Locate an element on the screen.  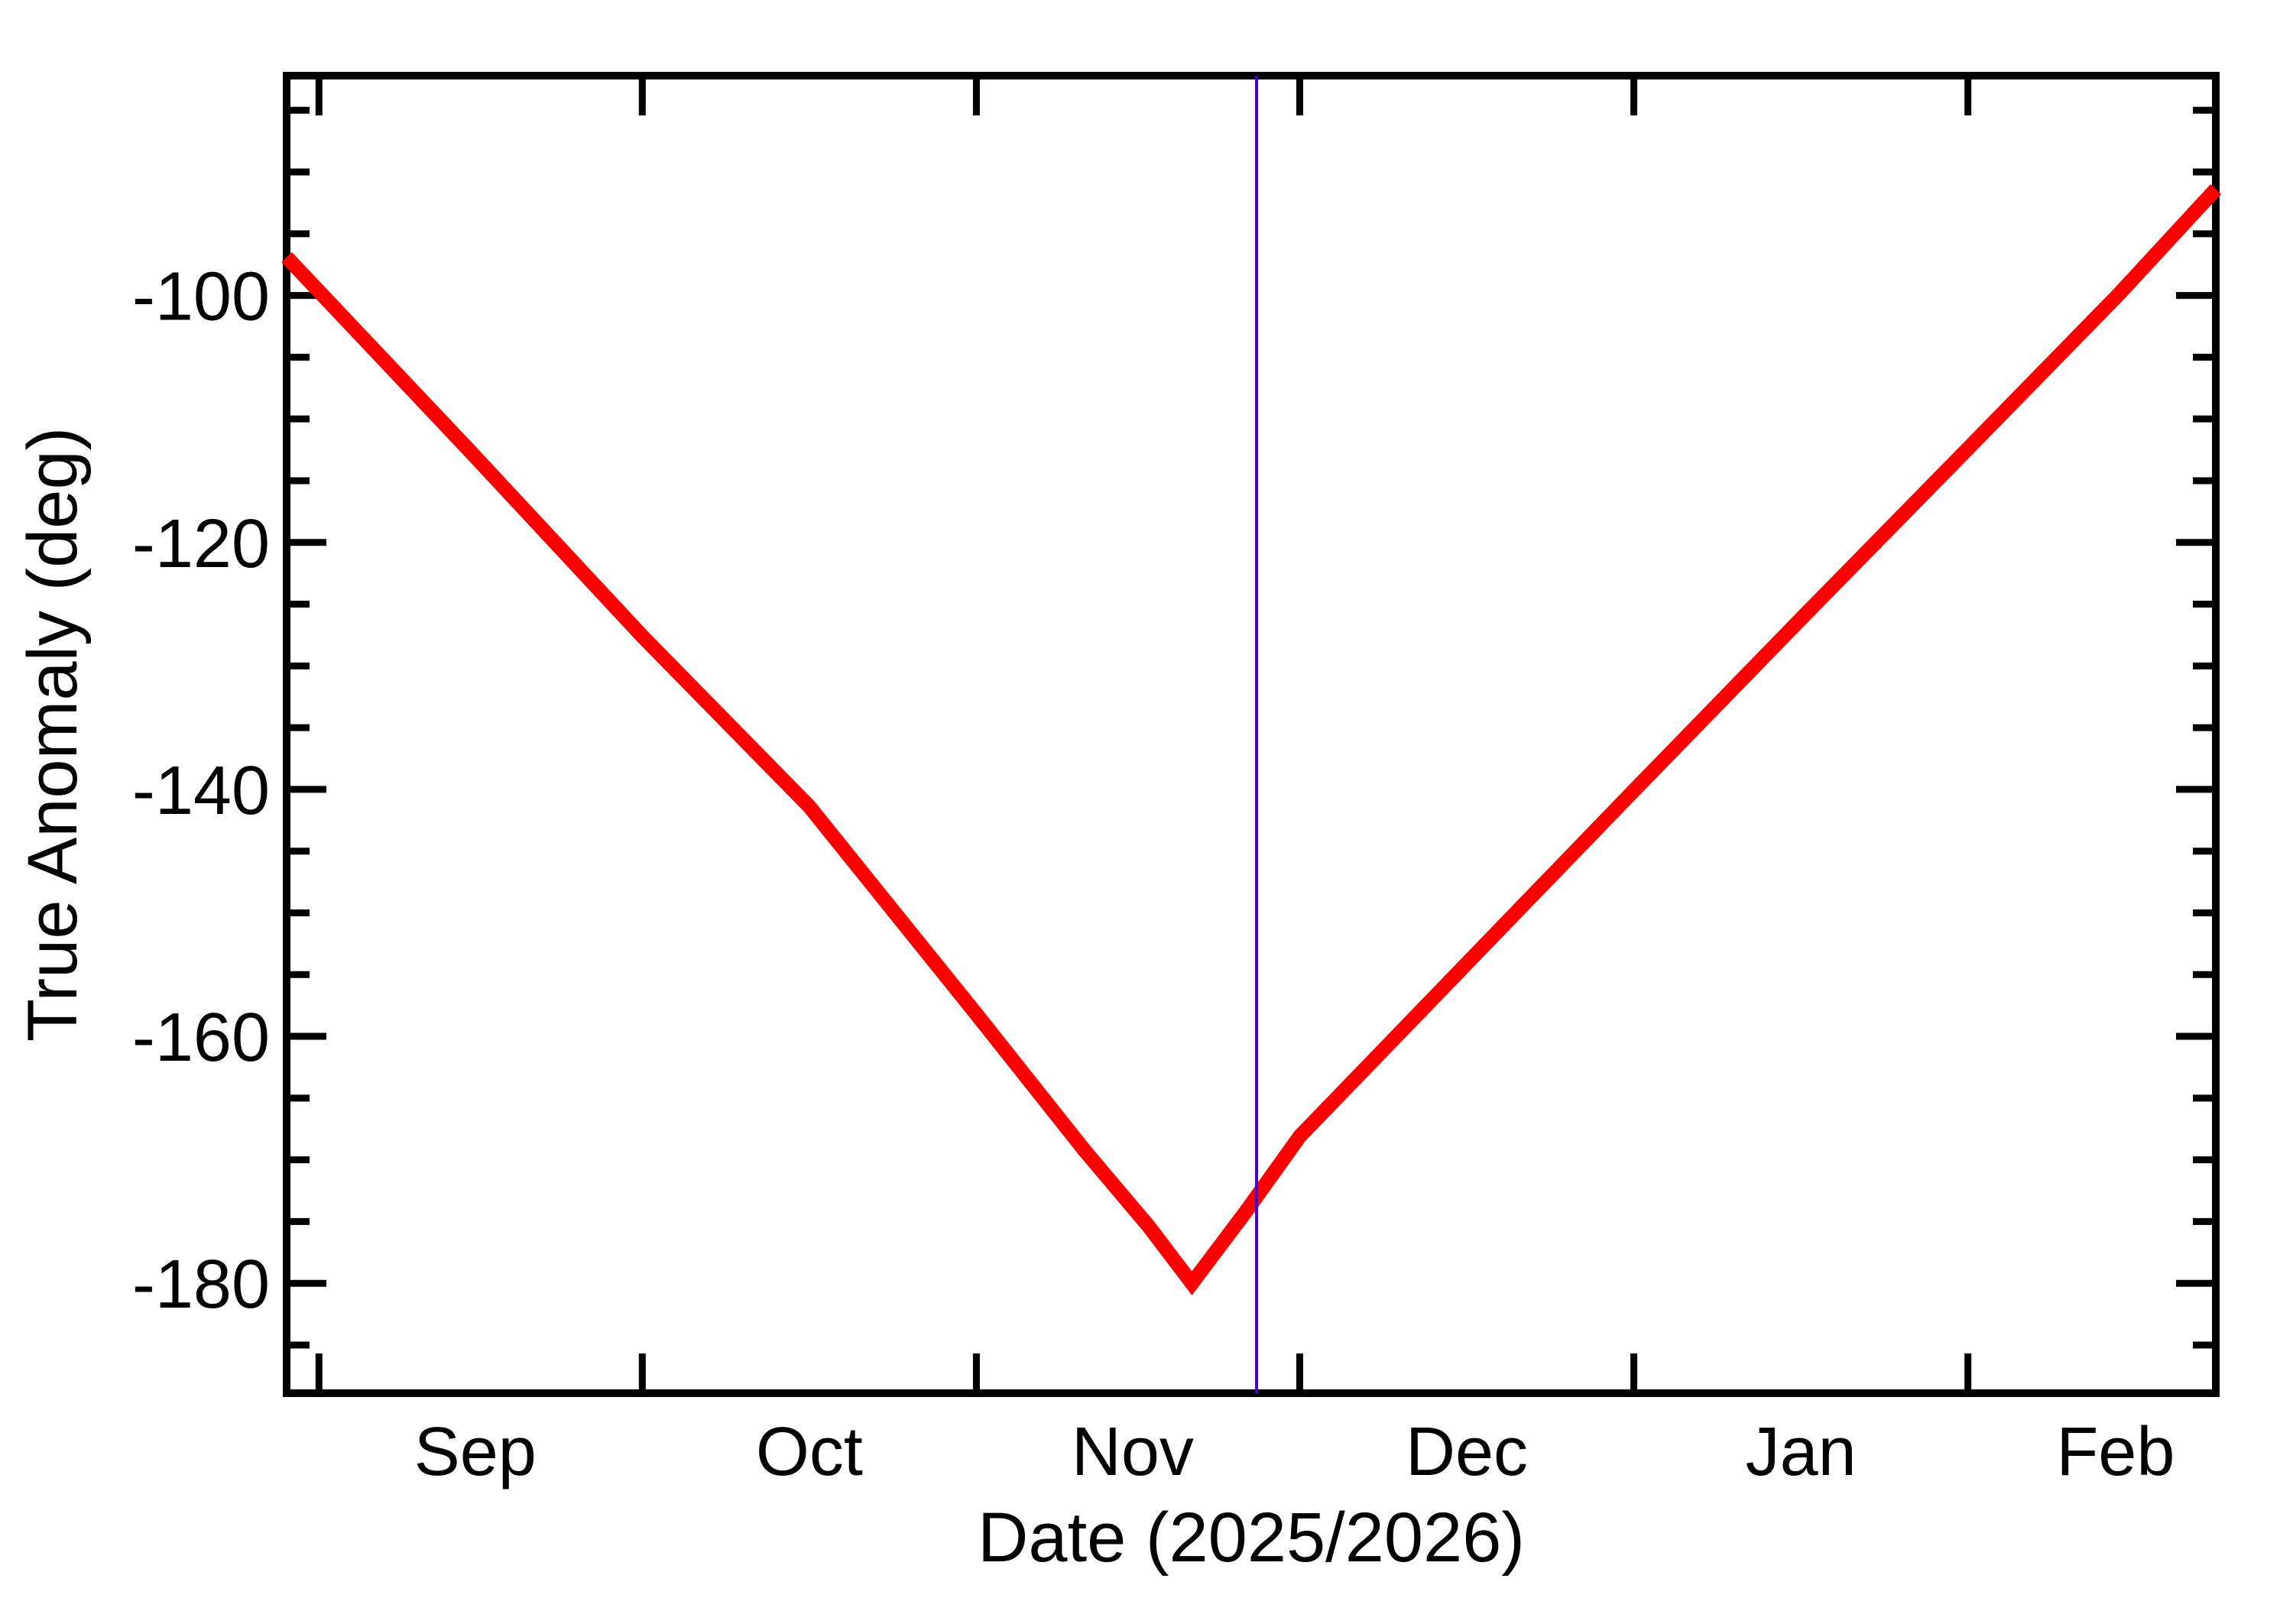
x-axis-tick-label: Dec is located at coordinates (1467, 1452).